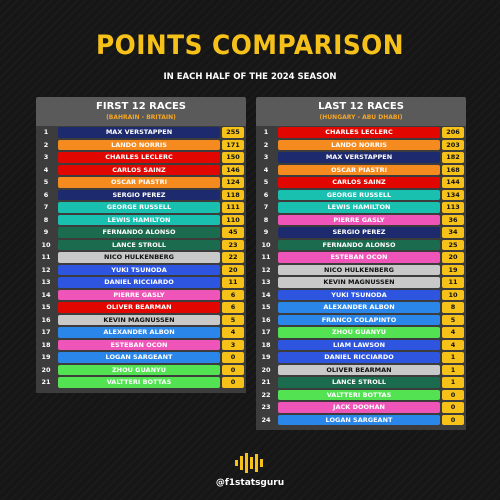 This screenshot has width=500, height=500. Describe the element at coordinates (453, 182) in the screenshot. I see `points-label: 144` at that location.